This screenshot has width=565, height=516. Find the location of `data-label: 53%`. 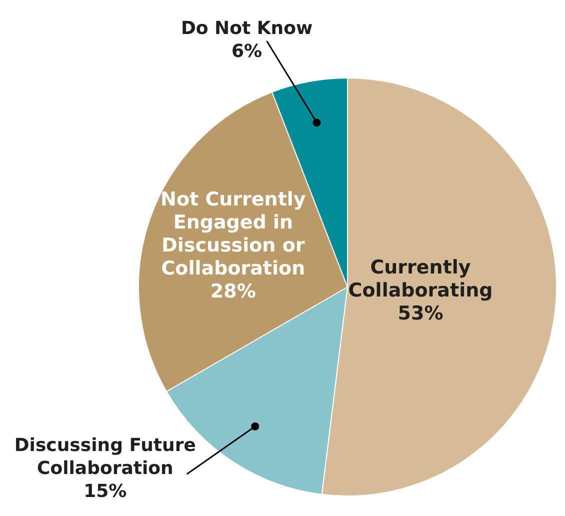

data-label: 53% is located at coordinates (421, 313).